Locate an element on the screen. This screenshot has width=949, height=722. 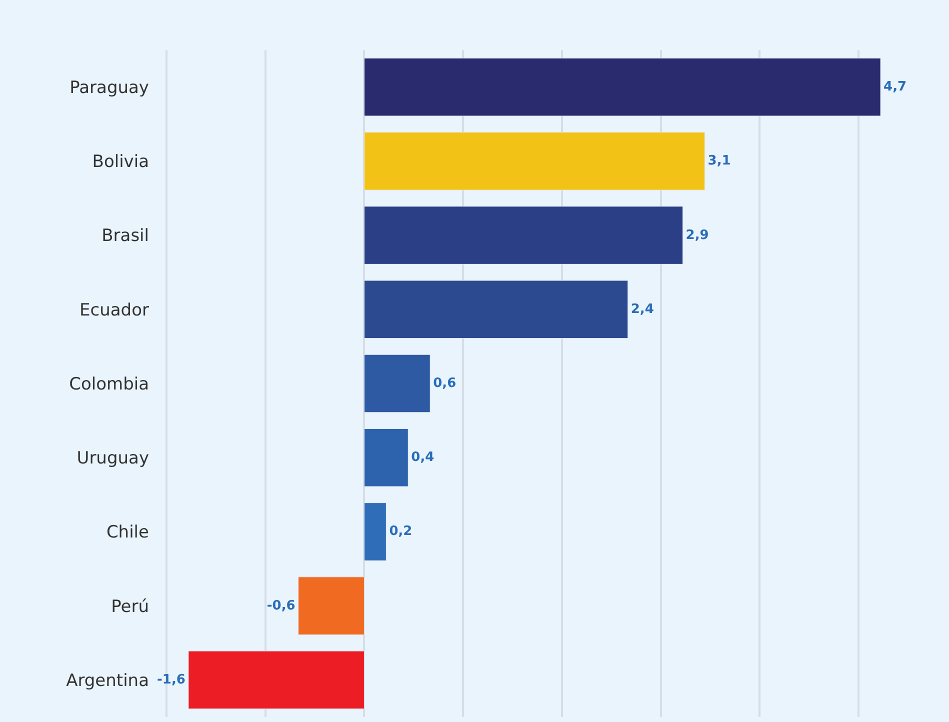
data-label: 3,1 is located at coordinates (719, 161).